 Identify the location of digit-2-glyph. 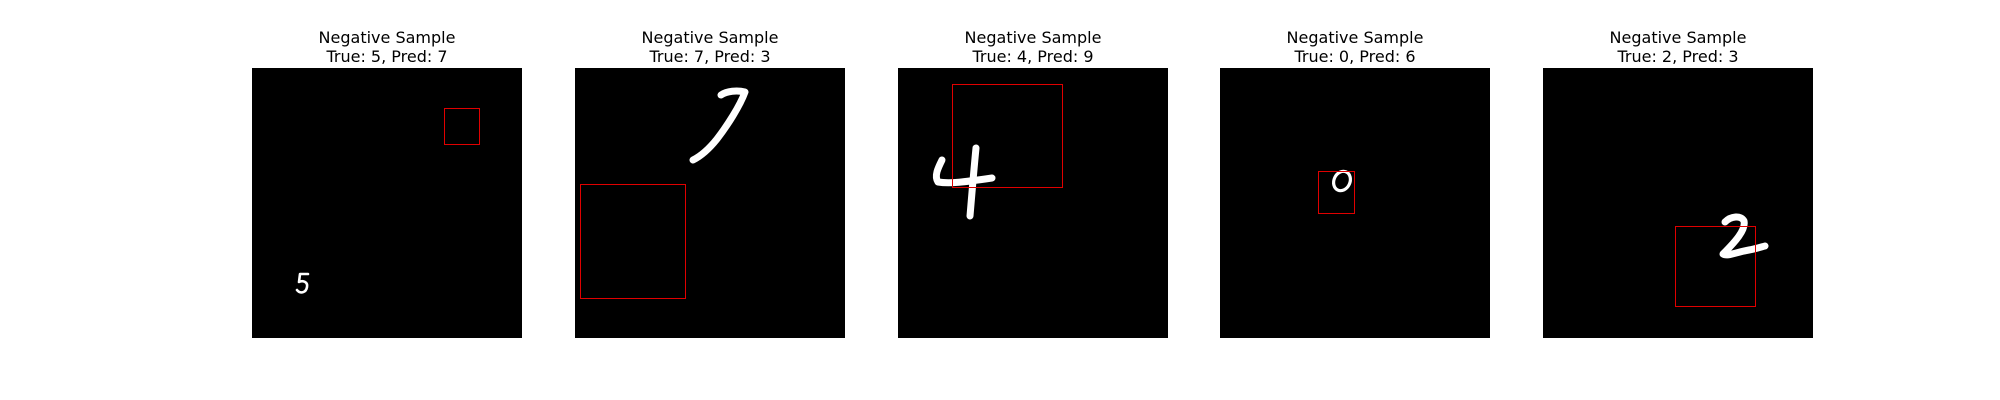
(1744, 236).